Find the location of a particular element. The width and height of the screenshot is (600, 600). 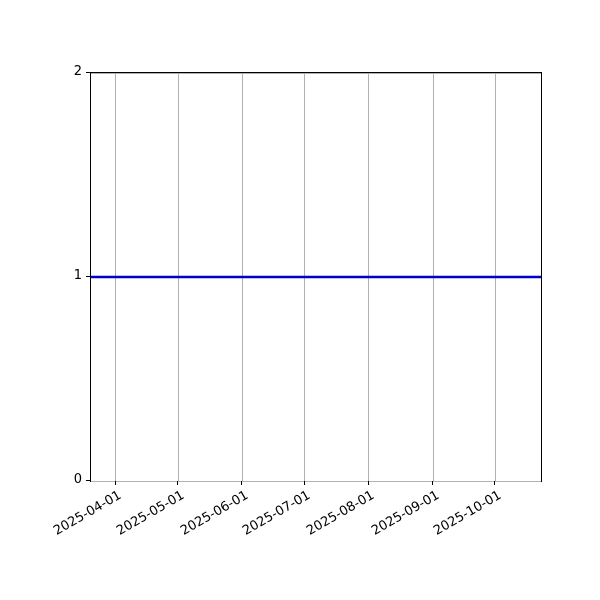

x-tick-label: 2025-10-01 is located at coordinates (467, 513).